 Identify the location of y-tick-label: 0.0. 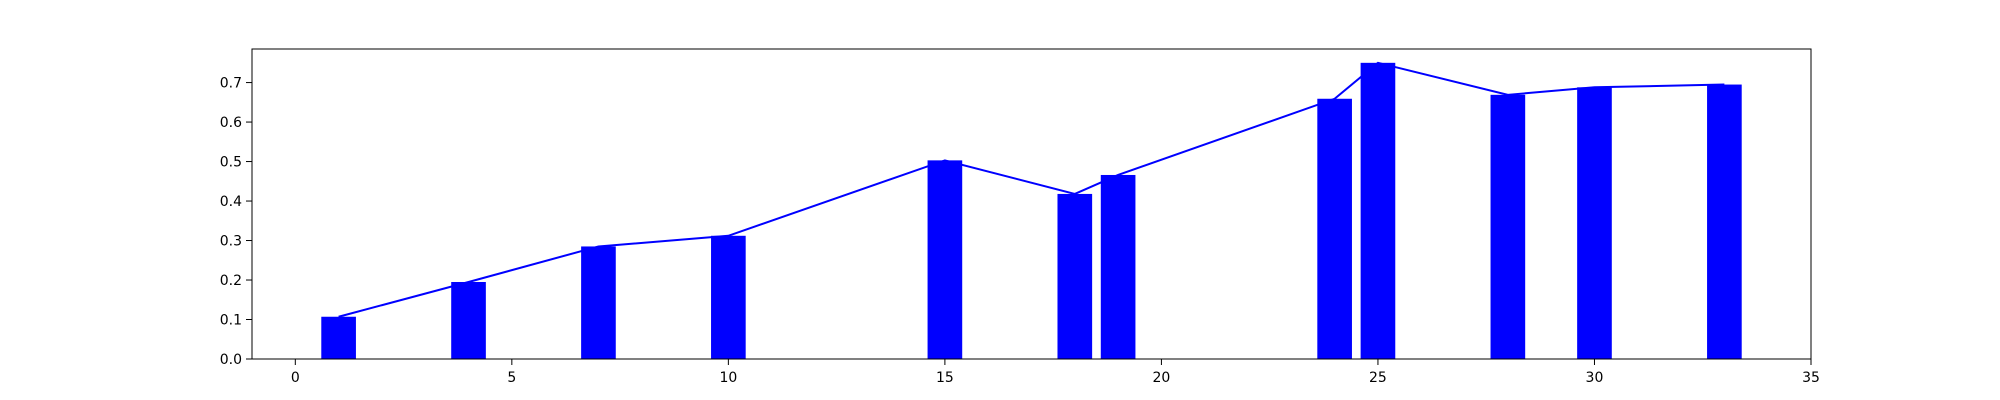
(231, 360).